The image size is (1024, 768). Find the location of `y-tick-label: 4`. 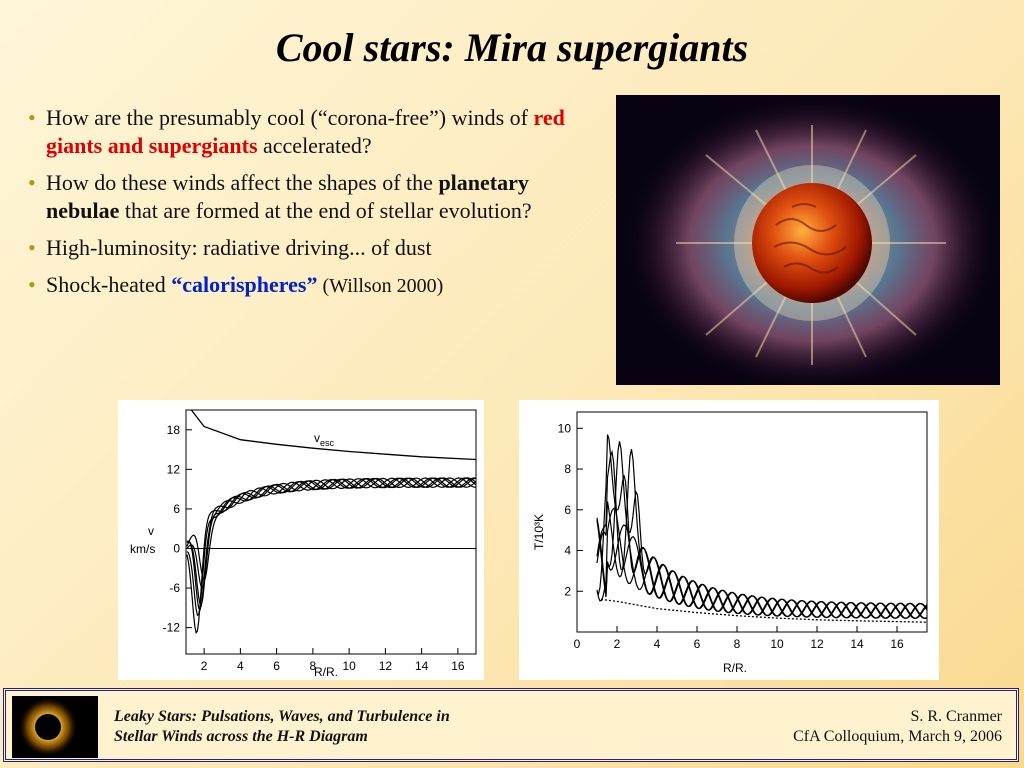

y-tick-label: 4 is located at coordinates (567, 551).